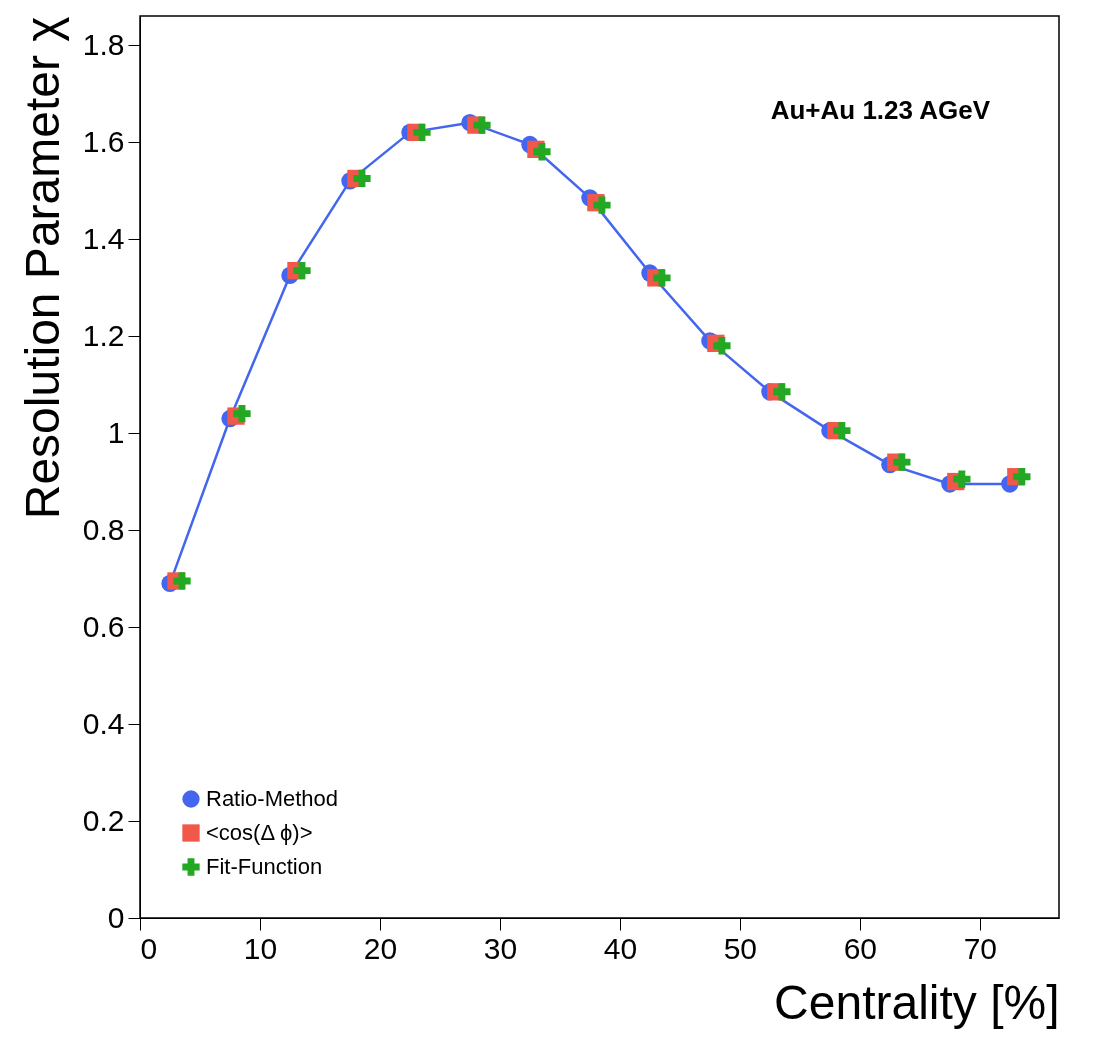  Describe the element at coordinates (272, 798) in the screenshot. I see `legend-label: Ratio-Method` at that location.